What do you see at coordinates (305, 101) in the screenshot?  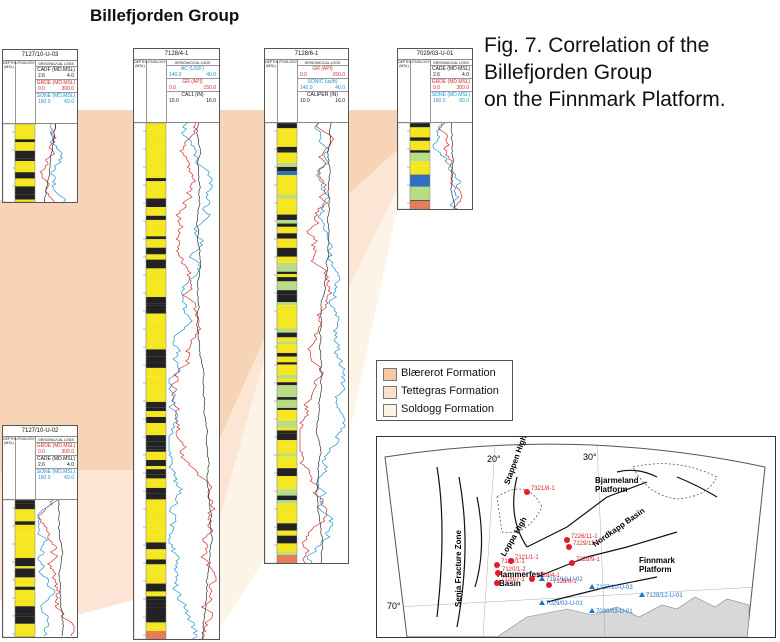 I see `scale-min: 10.0` at bounding box center [305, 101].